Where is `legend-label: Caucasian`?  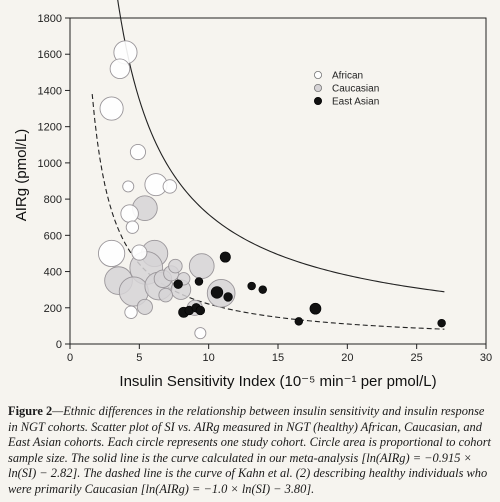 legend-label: Caucasian is located at coordinates (355, 89).